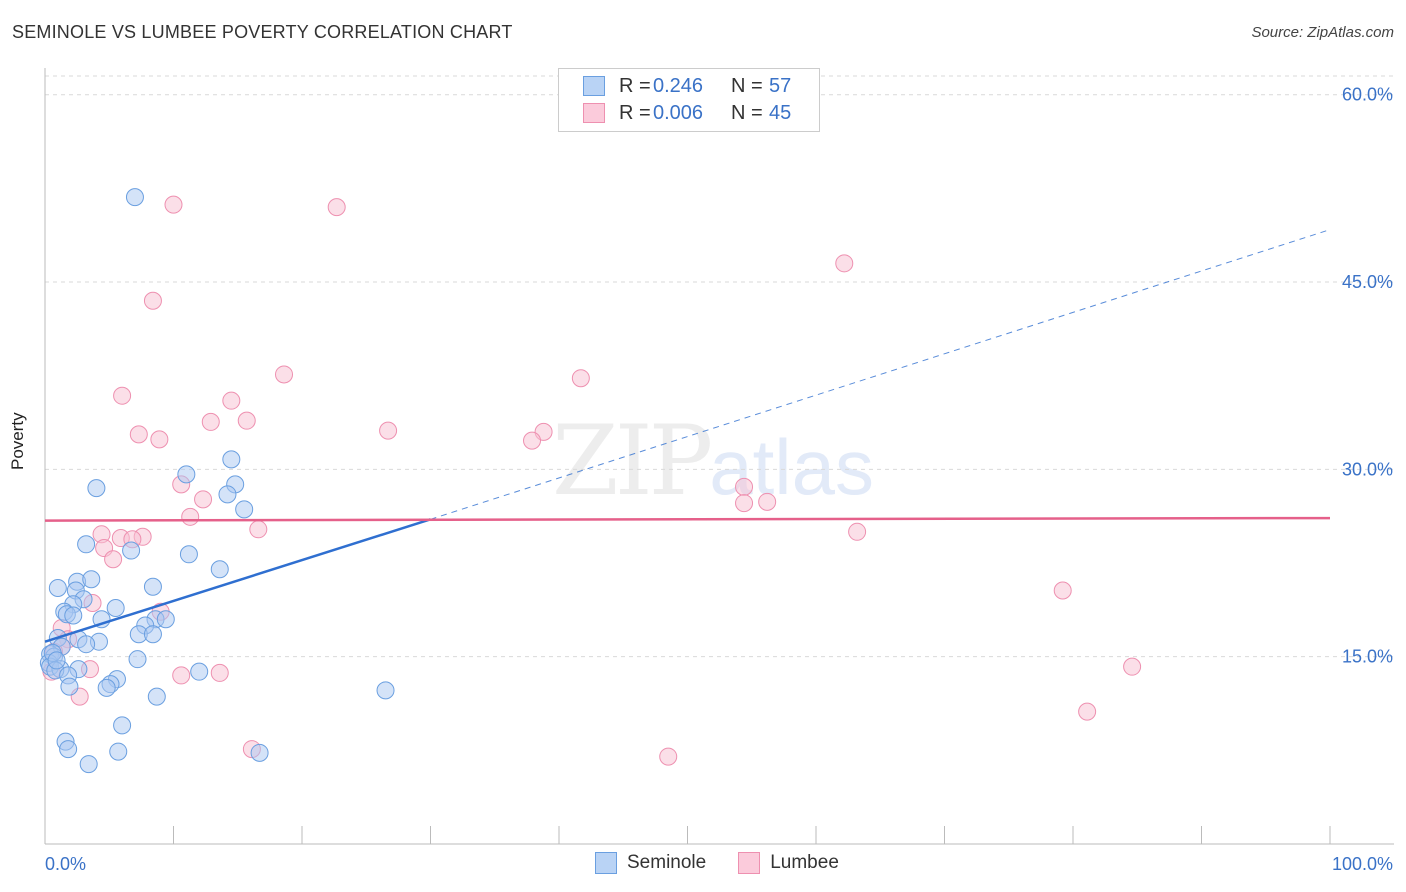 The image size is (1406, 892). I want to click on legend-item-seminole: Seminole, so click(650, 863).